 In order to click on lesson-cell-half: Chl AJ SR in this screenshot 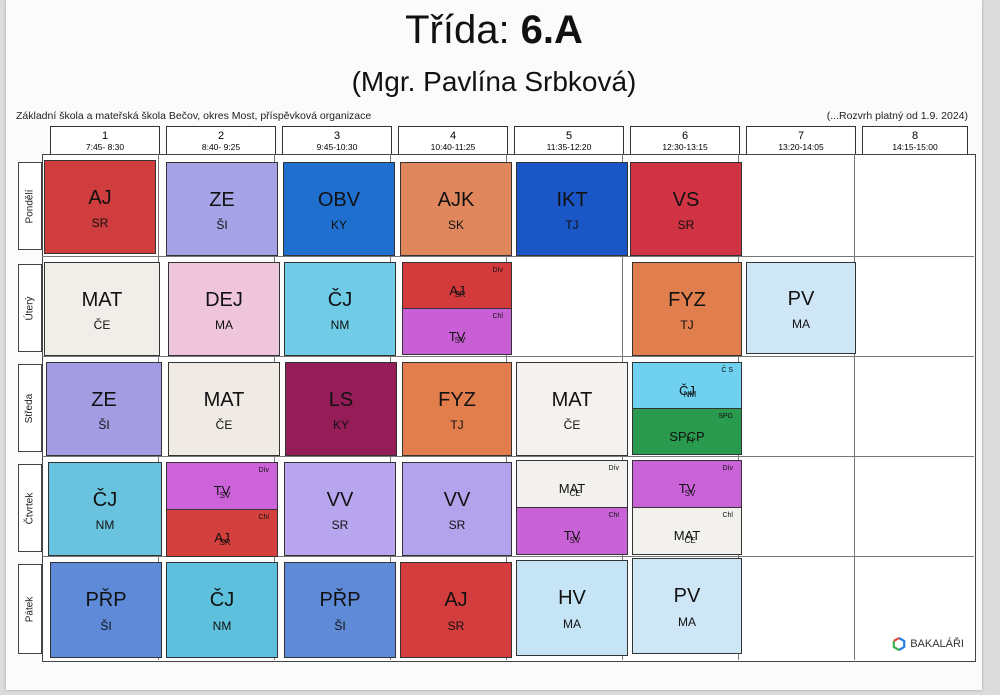, I will do `click(222, 533)`.